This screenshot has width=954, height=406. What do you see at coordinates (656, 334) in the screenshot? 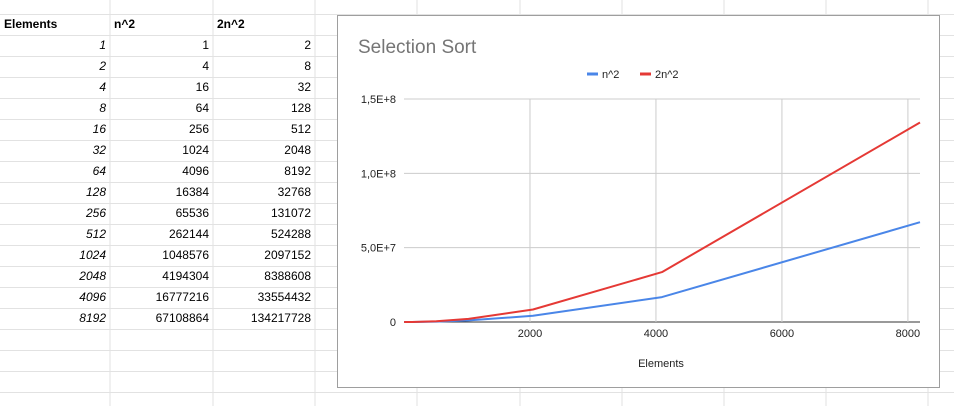
I see `x-tick-label: 4000` at bounding box center [656, 334].